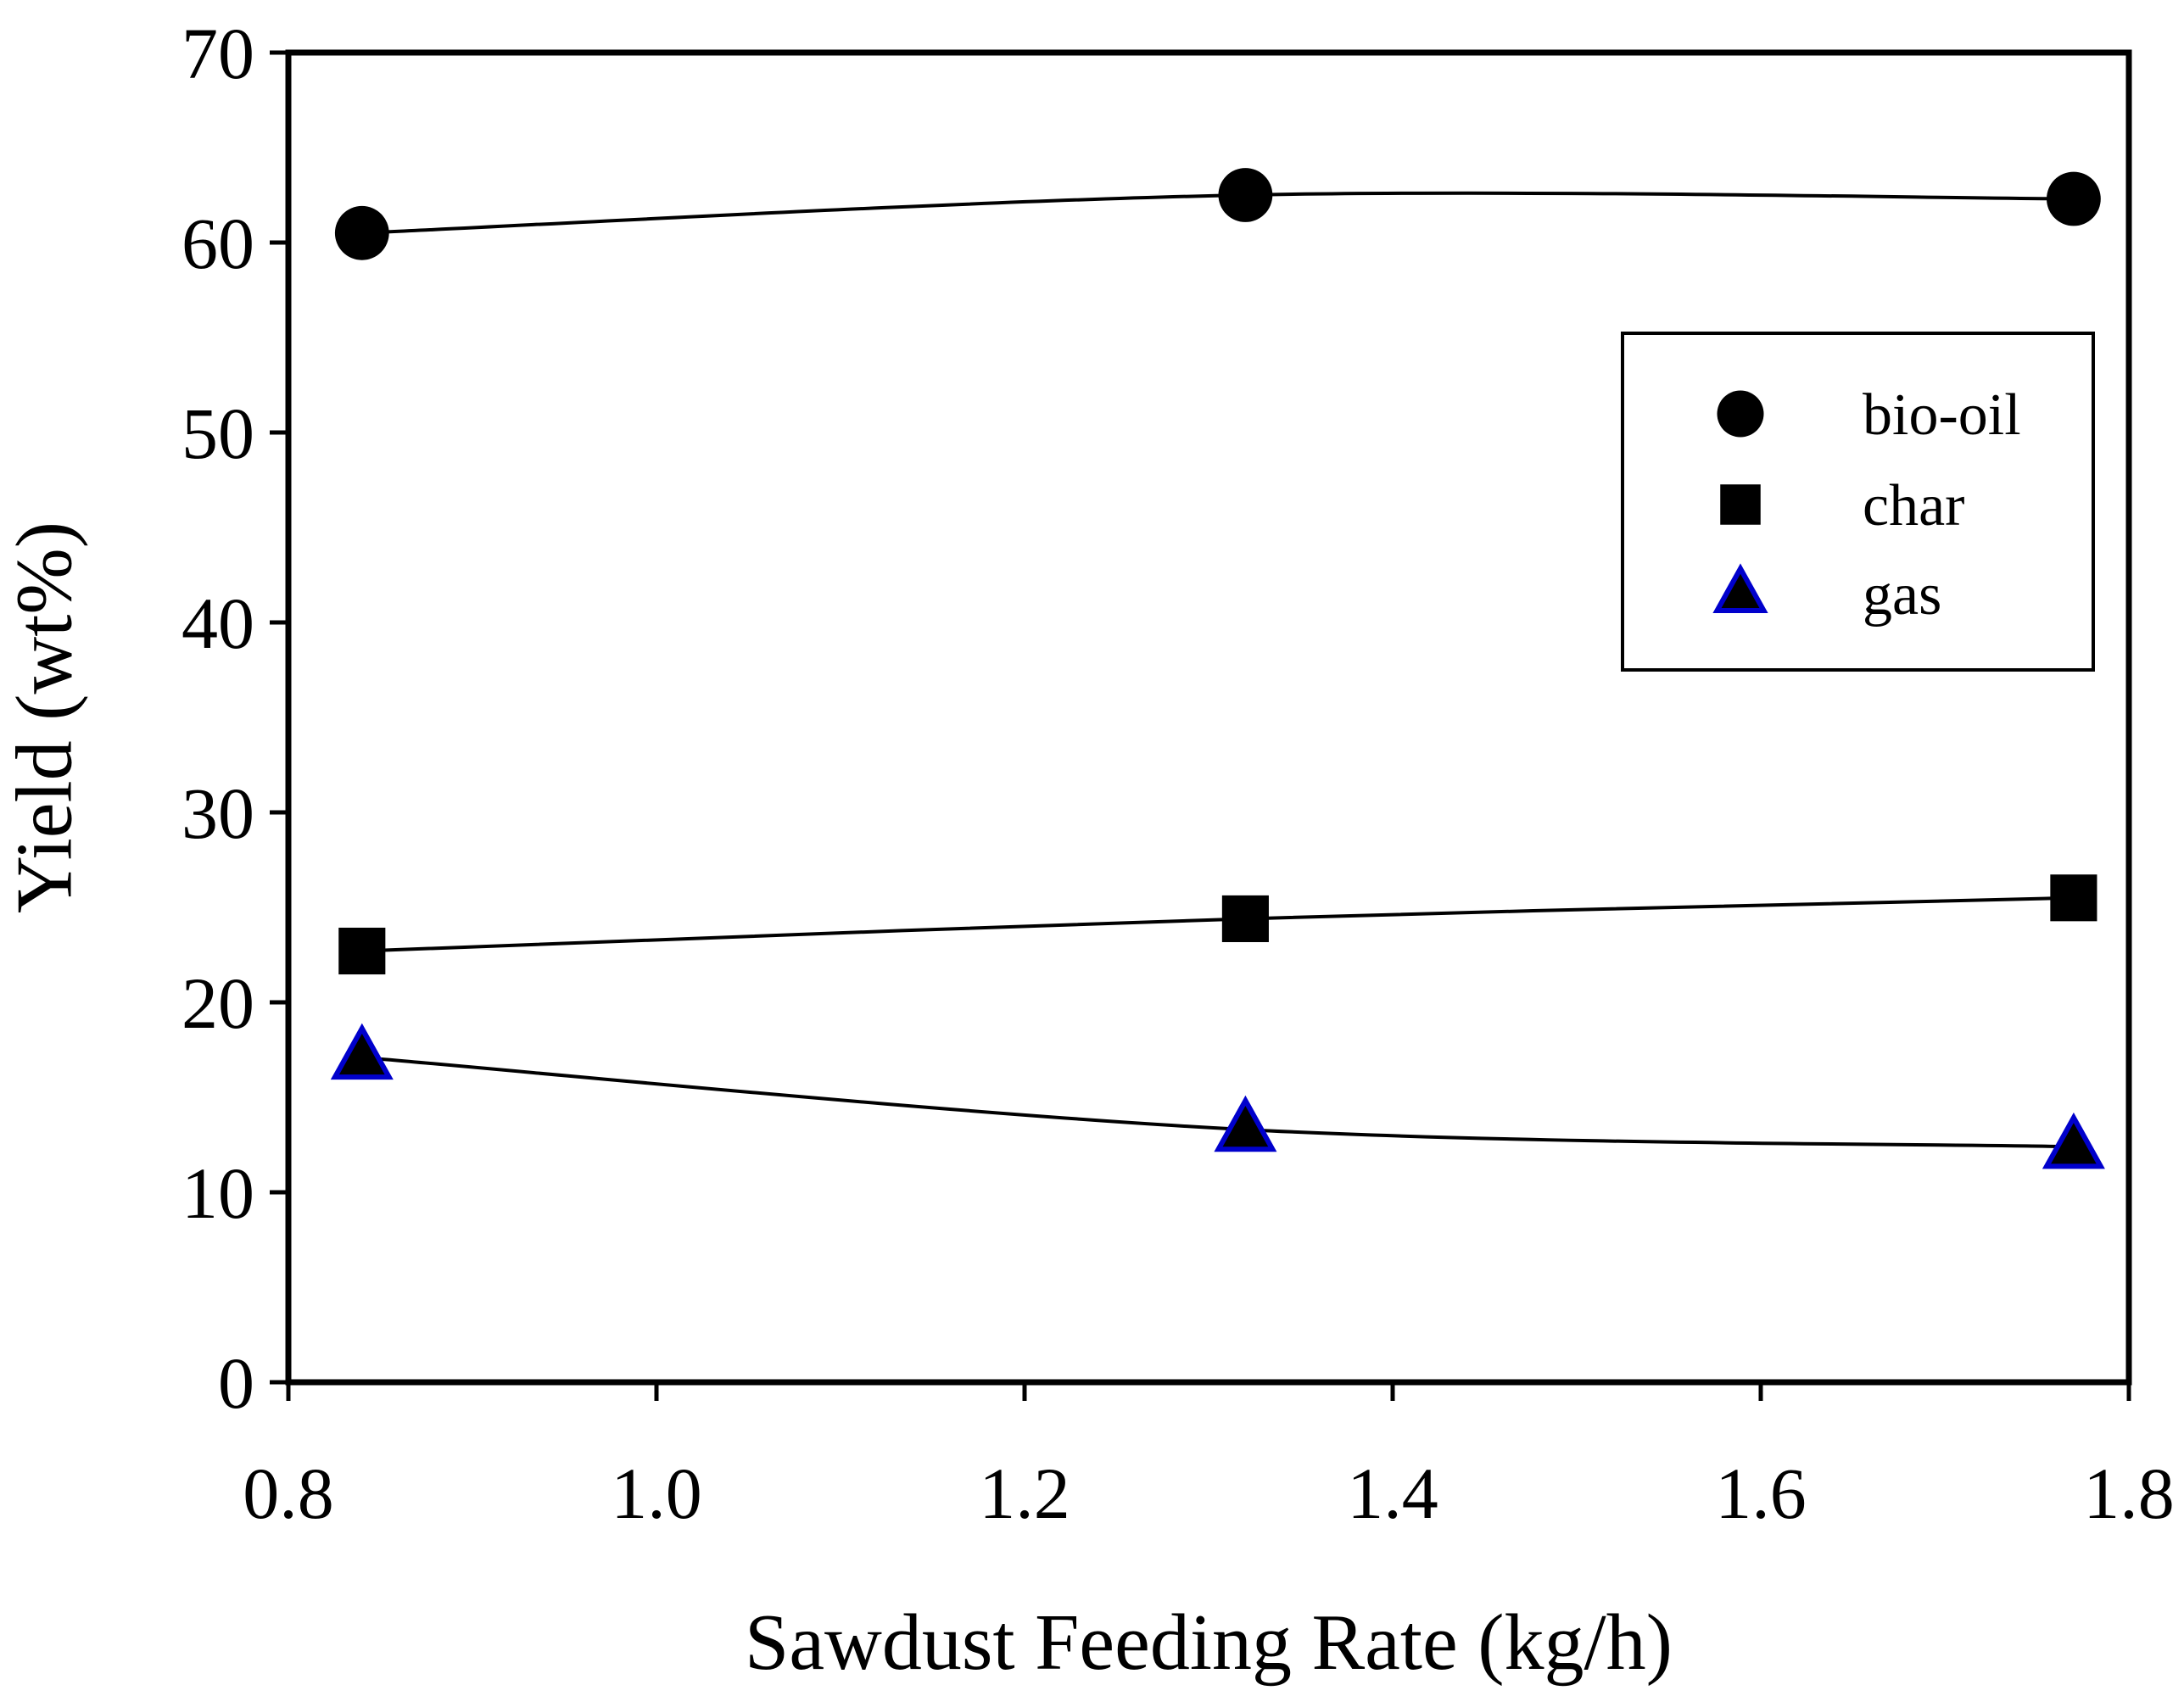 The width and height of the screenshot is (2184, 1696). What do you see at coordinates (1209, 1642) in the screenshot?
I see `x-axis-title: Sawdust Feeding Rate (kg/h)` at bounding box center [1209, 1642].